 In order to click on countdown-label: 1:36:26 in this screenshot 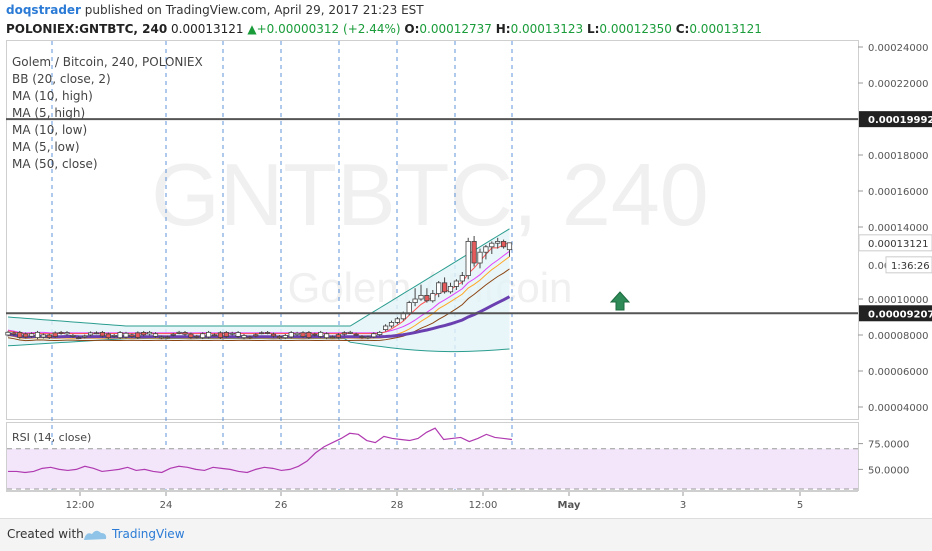, I will do `click(910, 266)`.